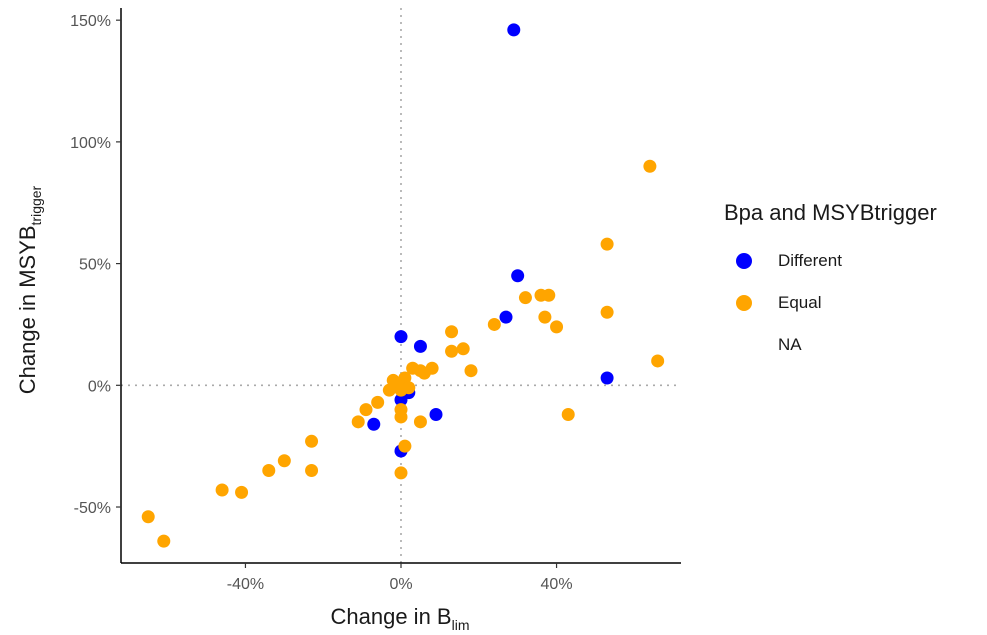  I want to click on x-axis-title: Change in Blim, so click(400, 618).